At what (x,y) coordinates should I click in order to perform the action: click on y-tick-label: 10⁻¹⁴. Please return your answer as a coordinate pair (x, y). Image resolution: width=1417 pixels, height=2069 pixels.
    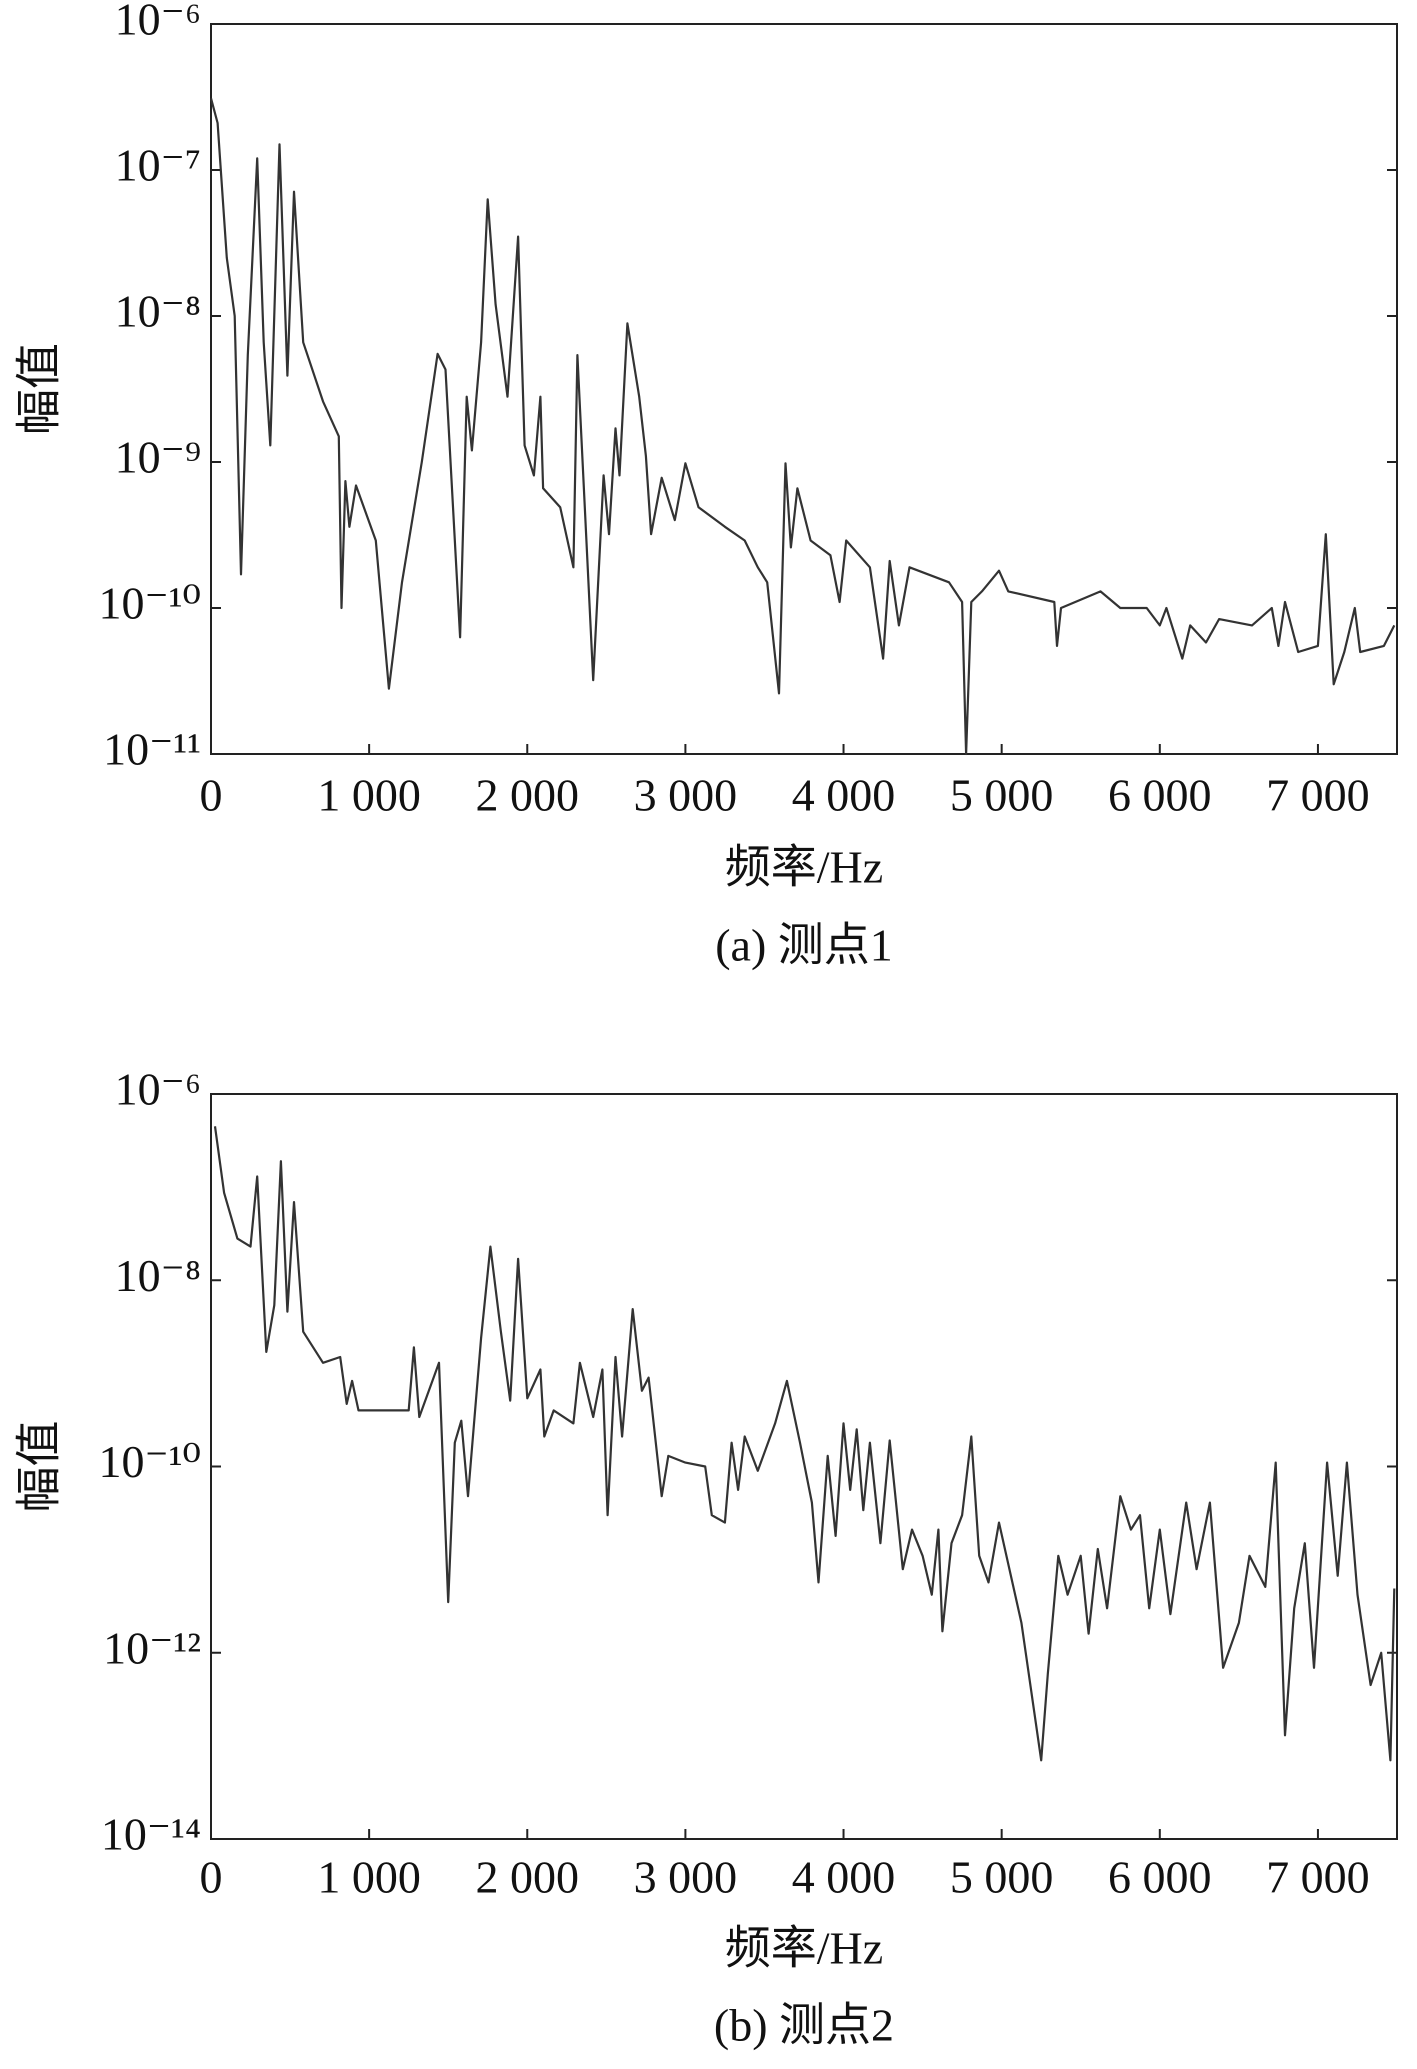
    Looking at the image, I should click on (151, 1834).